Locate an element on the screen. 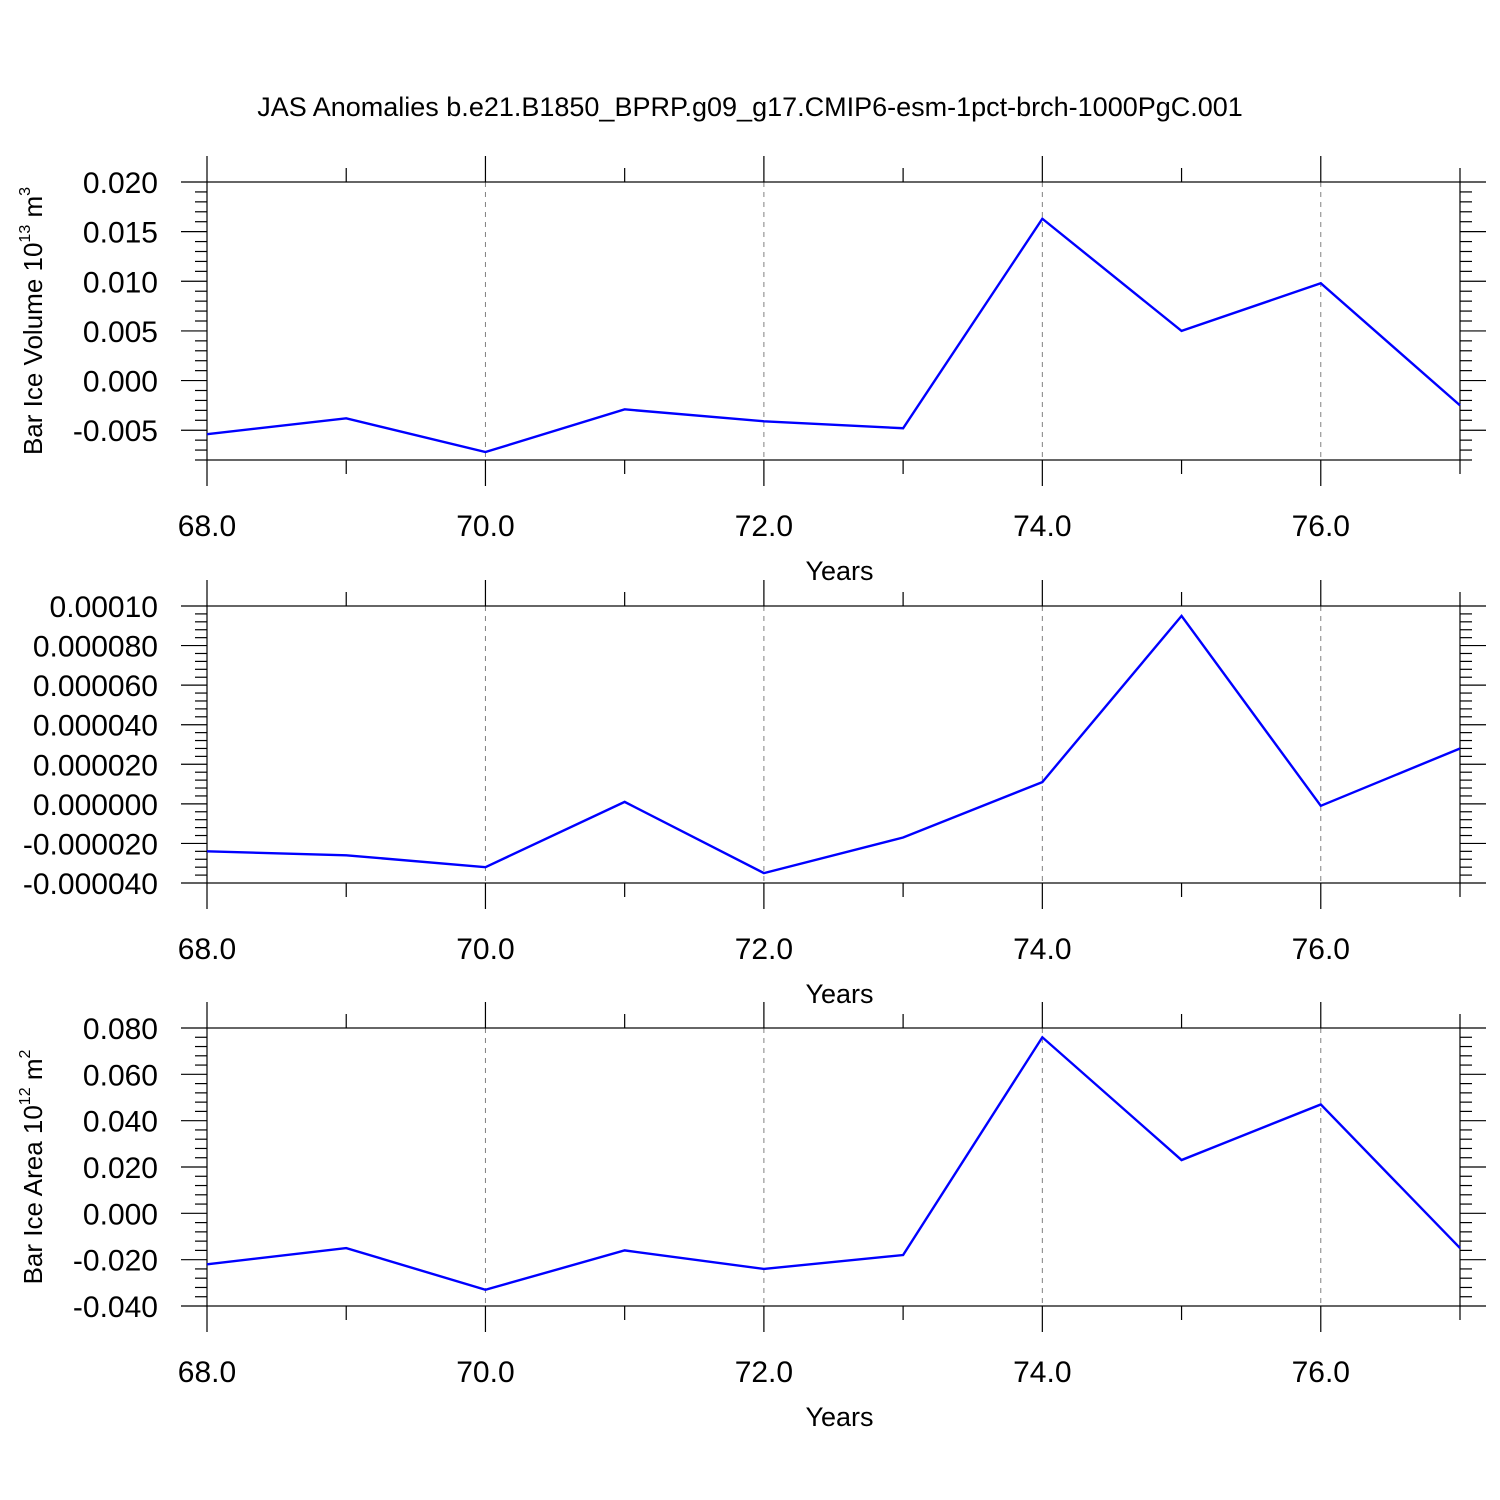 This screenshot has width=1500, height=1500. y-tick-label: -0.020 is located at coordinates (115, 1261).